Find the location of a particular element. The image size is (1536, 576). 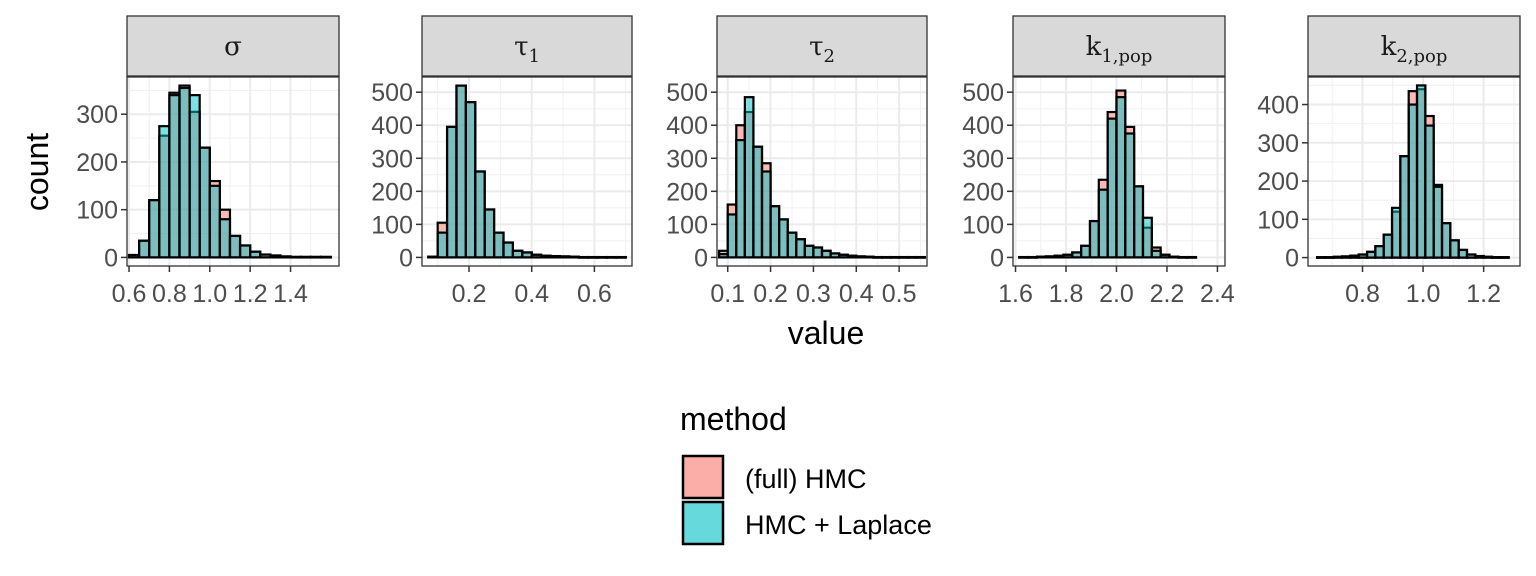

facet-panel-1: σ 0 100 200 300 0.6 0.8 1.0 1.2 1.4 is located at coordinates (208, 161).